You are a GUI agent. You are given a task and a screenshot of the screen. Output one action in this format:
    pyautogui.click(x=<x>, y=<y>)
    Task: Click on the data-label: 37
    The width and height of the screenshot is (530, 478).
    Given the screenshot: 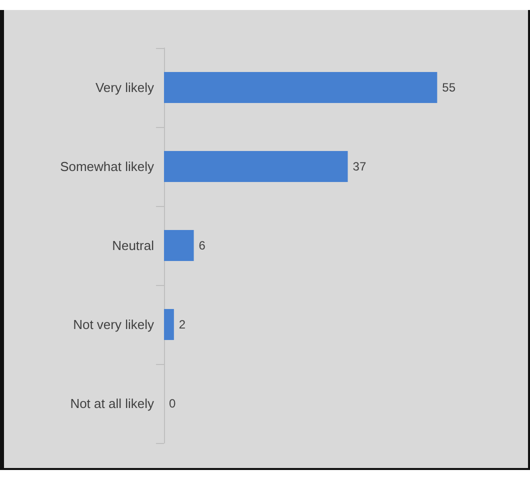 What is the action you would take?
    pyautogui.click(x=359, y=167)
    